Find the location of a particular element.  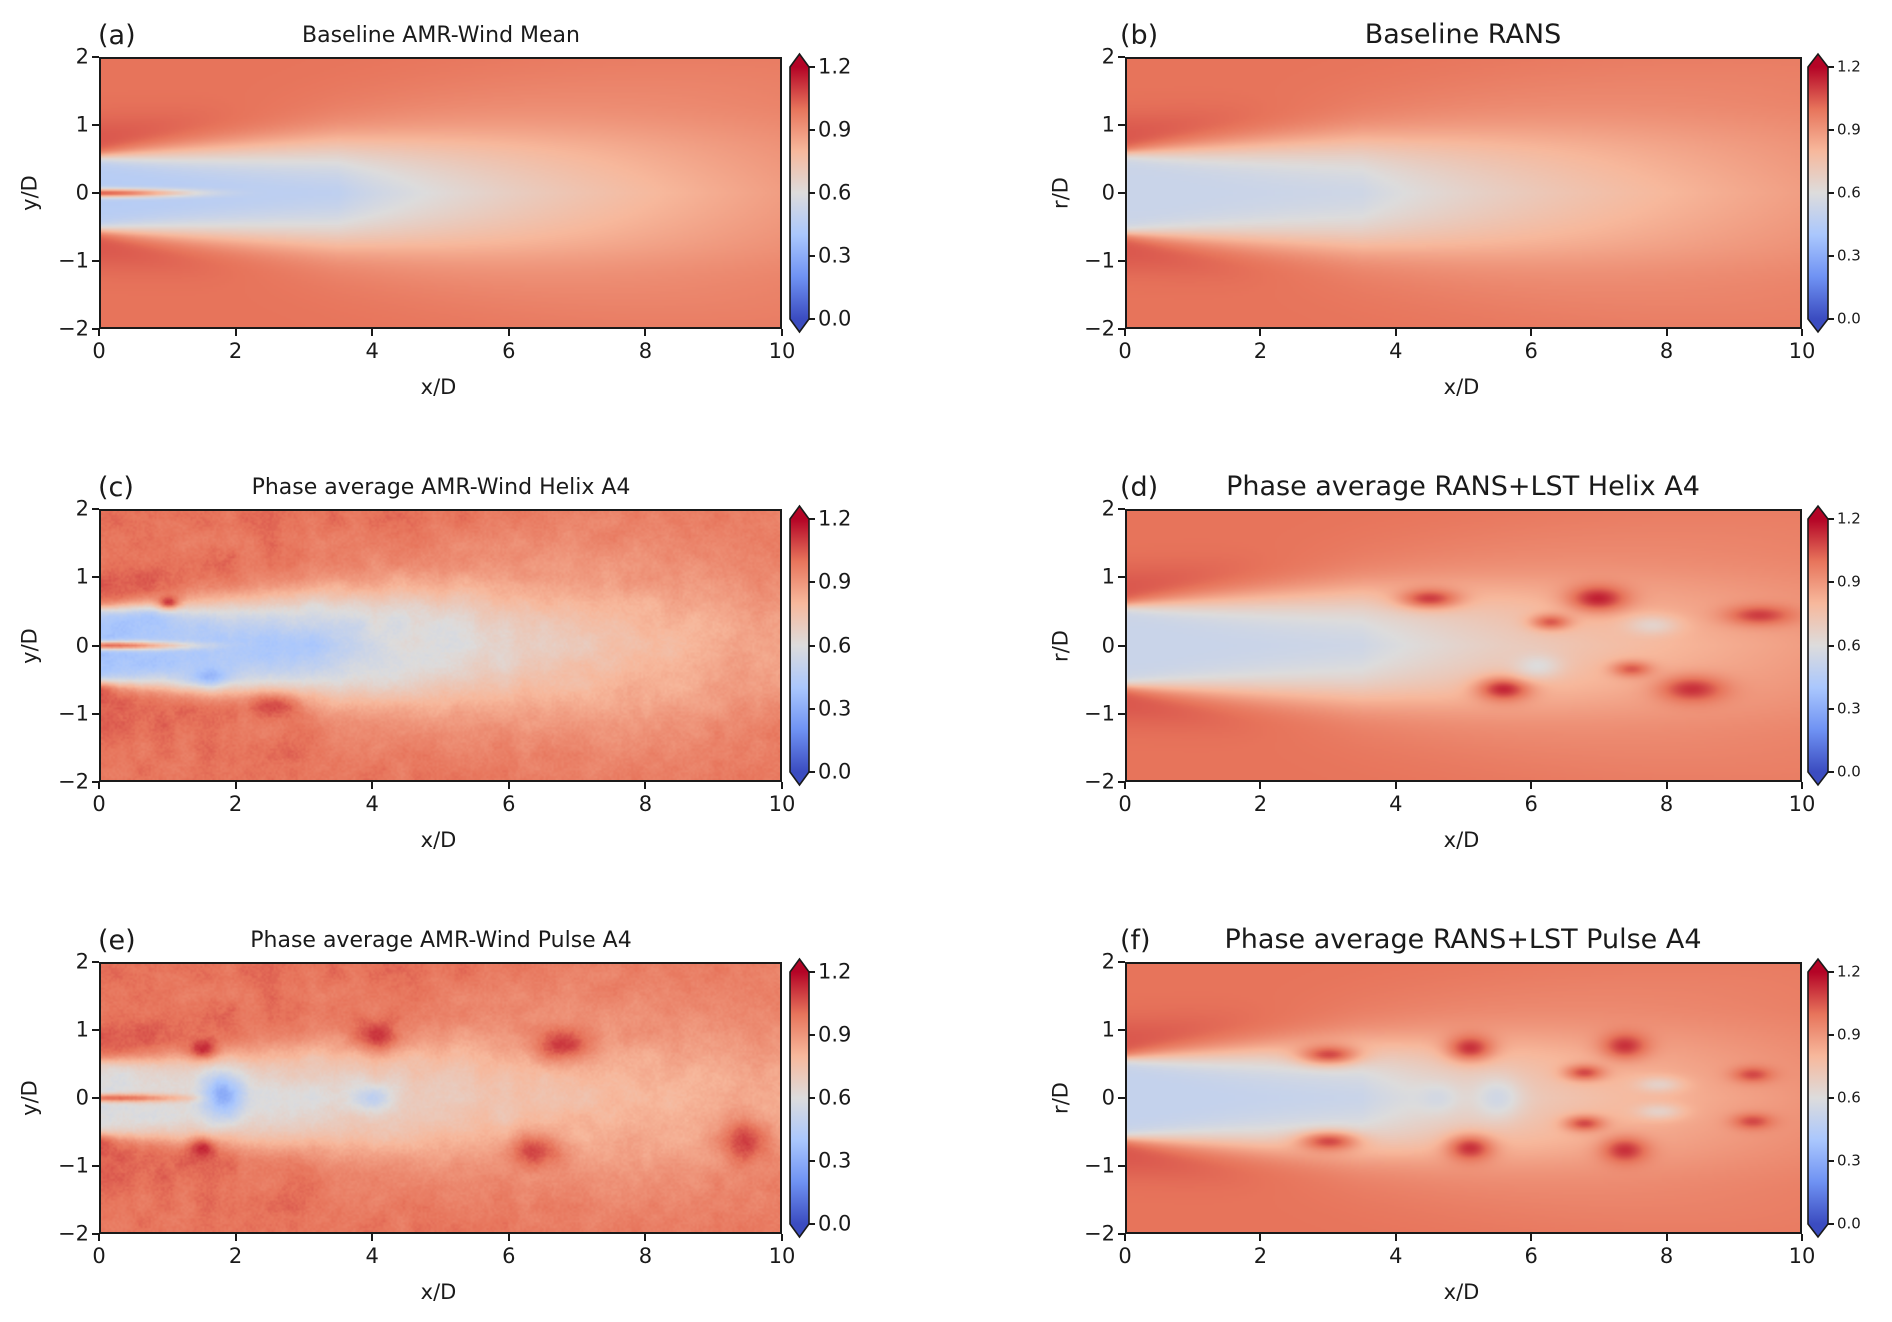

colorbar-gradient is located at coordinates (799, 645).